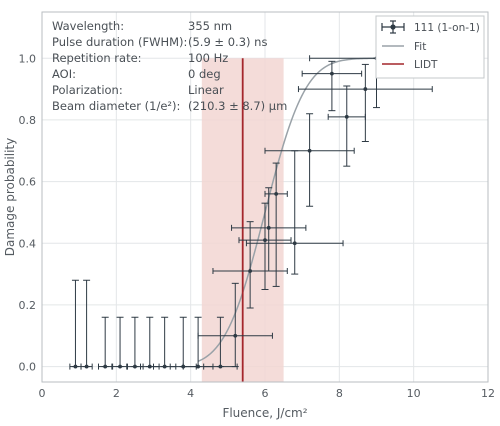 The image size is (500, 426). I want to click on x-tick-label: 8, so click(339, 393).